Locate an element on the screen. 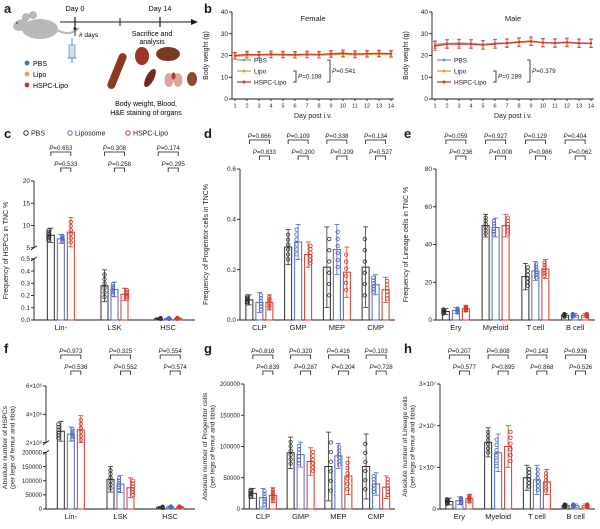 The height and width of the screenshot is (529, 600). svg-text: CLP is located at coordinates (259, 327).